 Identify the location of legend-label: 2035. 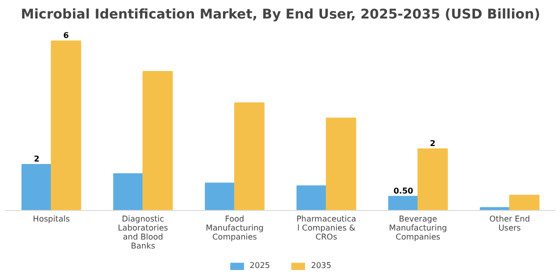
(321, 265).